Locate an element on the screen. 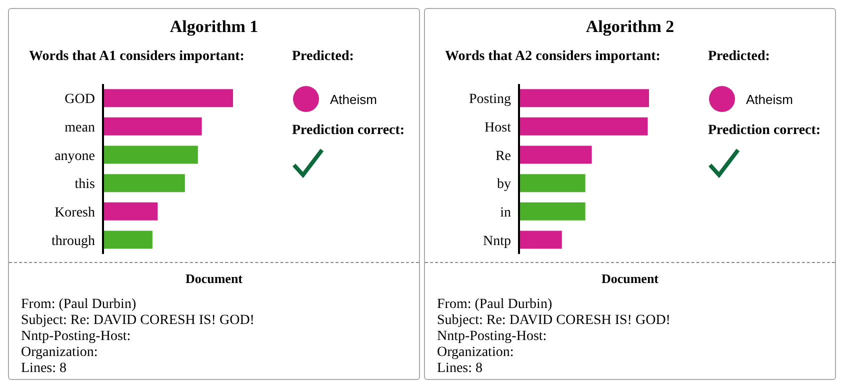 The width and height of the screenshot is (844, 386). y-tick-label: through is located at coordinates (73, 241).